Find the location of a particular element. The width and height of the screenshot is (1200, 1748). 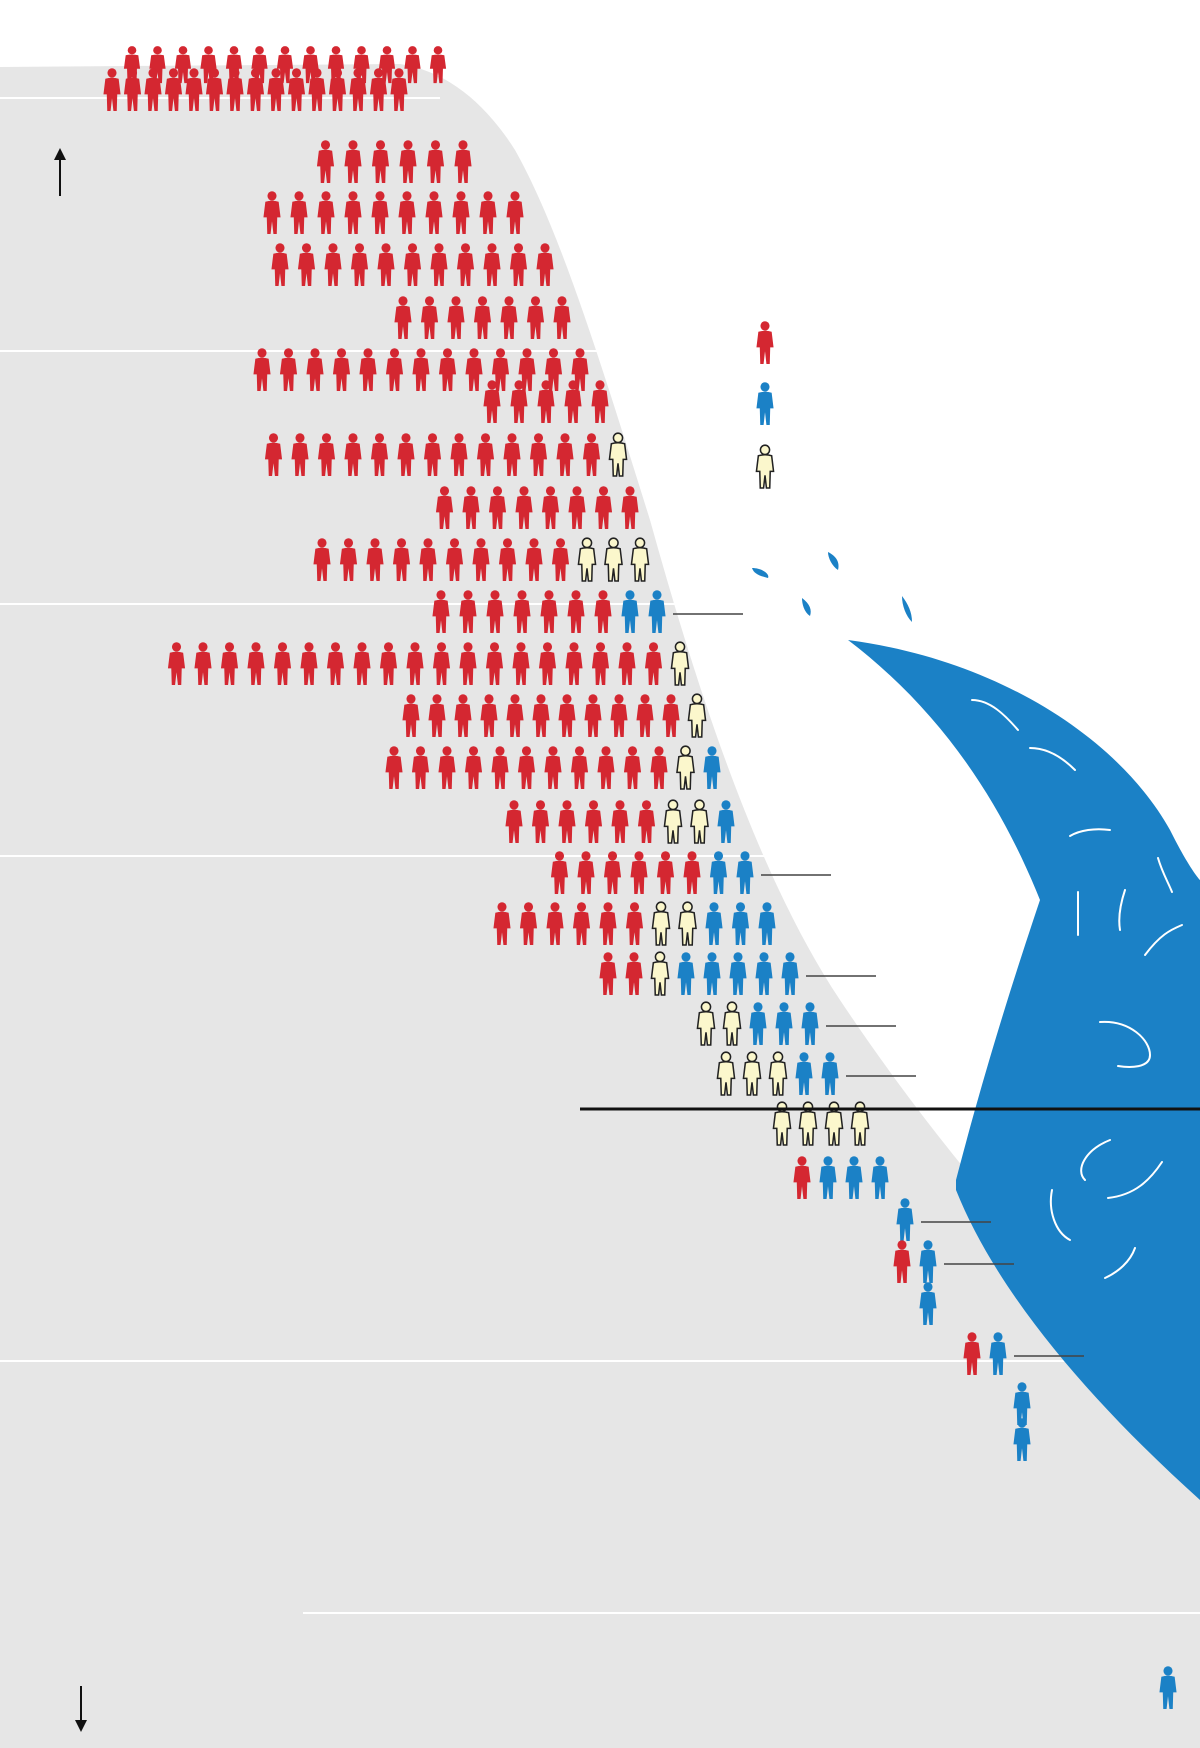

legend is located at coordinates (765, 405).